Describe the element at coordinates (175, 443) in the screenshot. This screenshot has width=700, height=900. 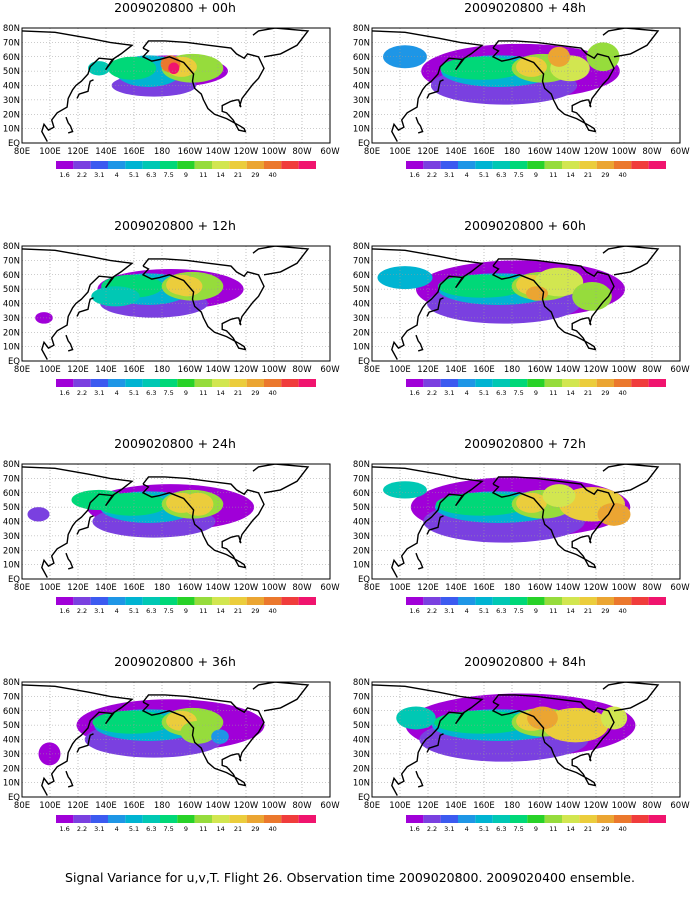
I see `panel-title: 2009020800 + 24h` at that location.